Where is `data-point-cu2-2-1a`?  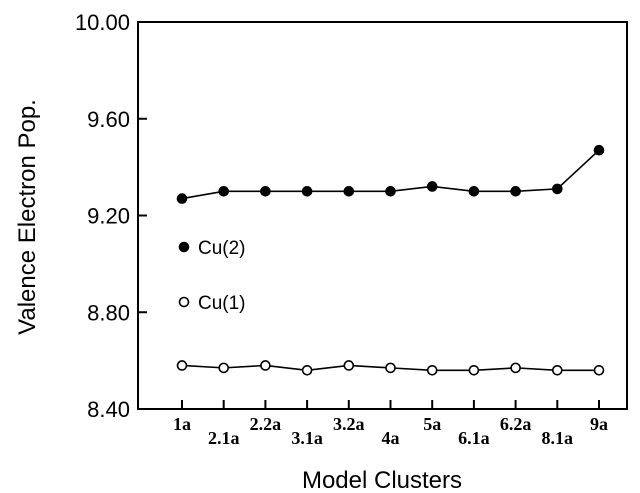
data-point-cu2-2-1a is located at coordinates (223, 191).